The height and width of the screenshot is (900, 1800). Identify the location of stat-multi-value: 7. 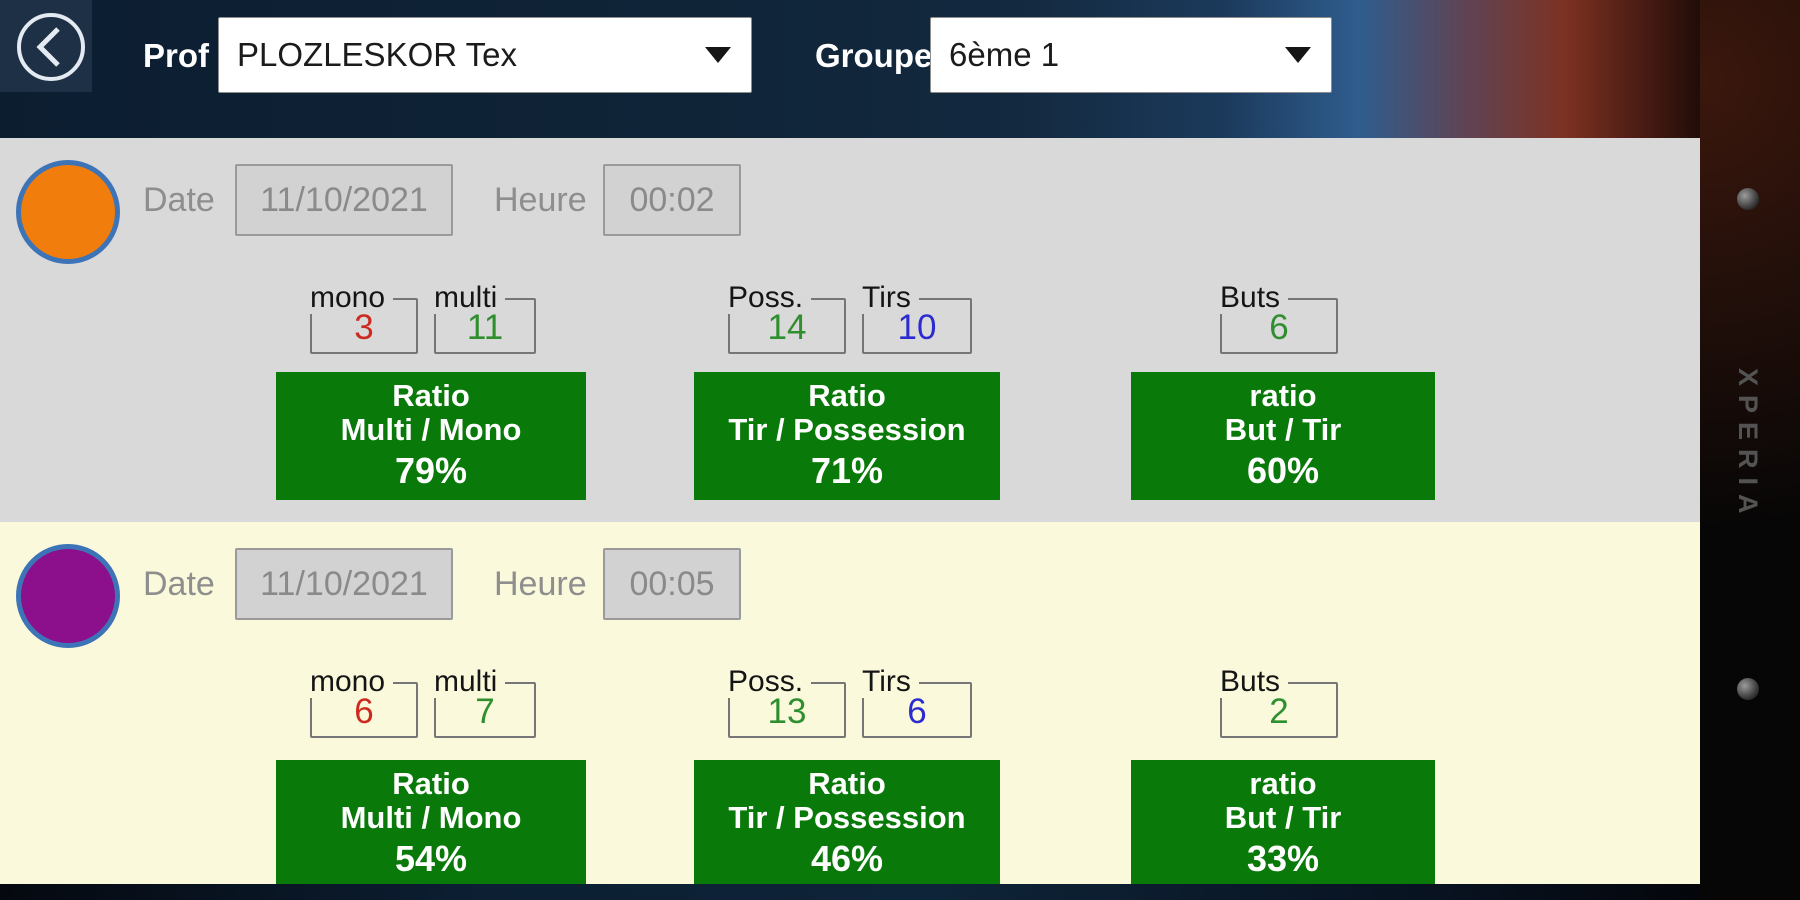
(485, 711).